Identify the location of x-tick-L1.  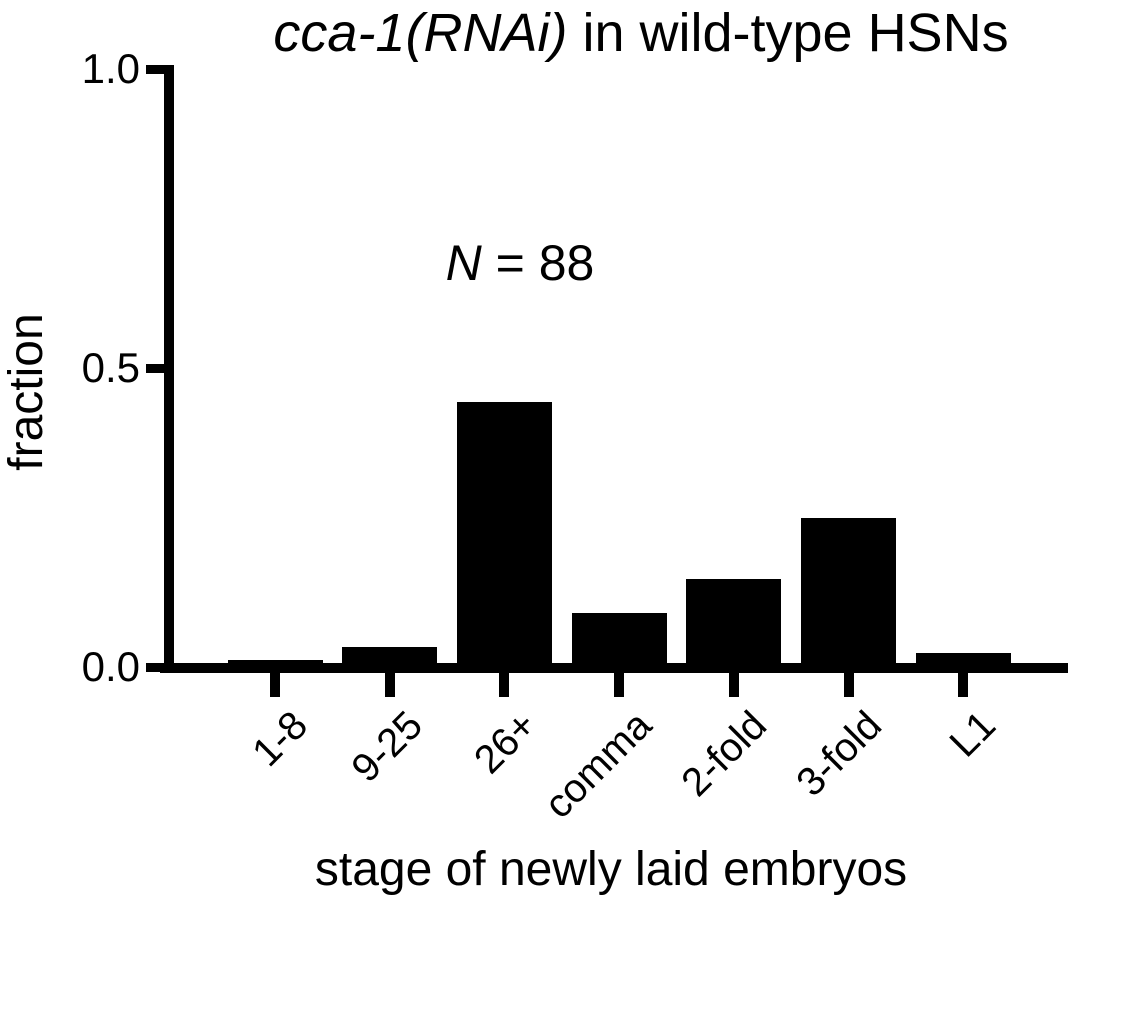
(963, 682).